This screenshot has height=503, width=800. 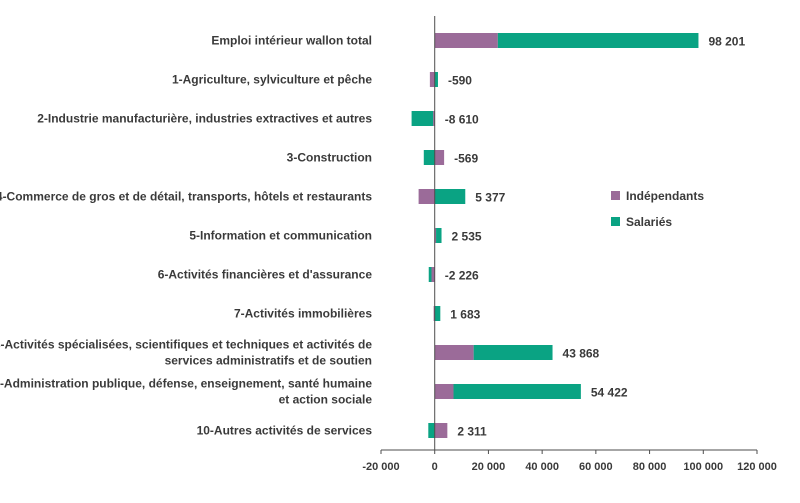 What do you see at coordinates (609, 393) in the screenshot?
I see `data-label: 54 422` at bounding box center [609, 393].